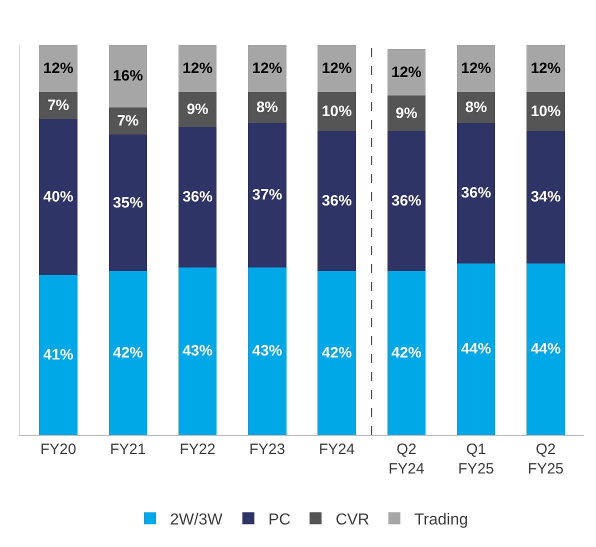  Describe the element at coordinates (336, 449) in the screenshot. I see `x-tick-label: FY24` at that location.